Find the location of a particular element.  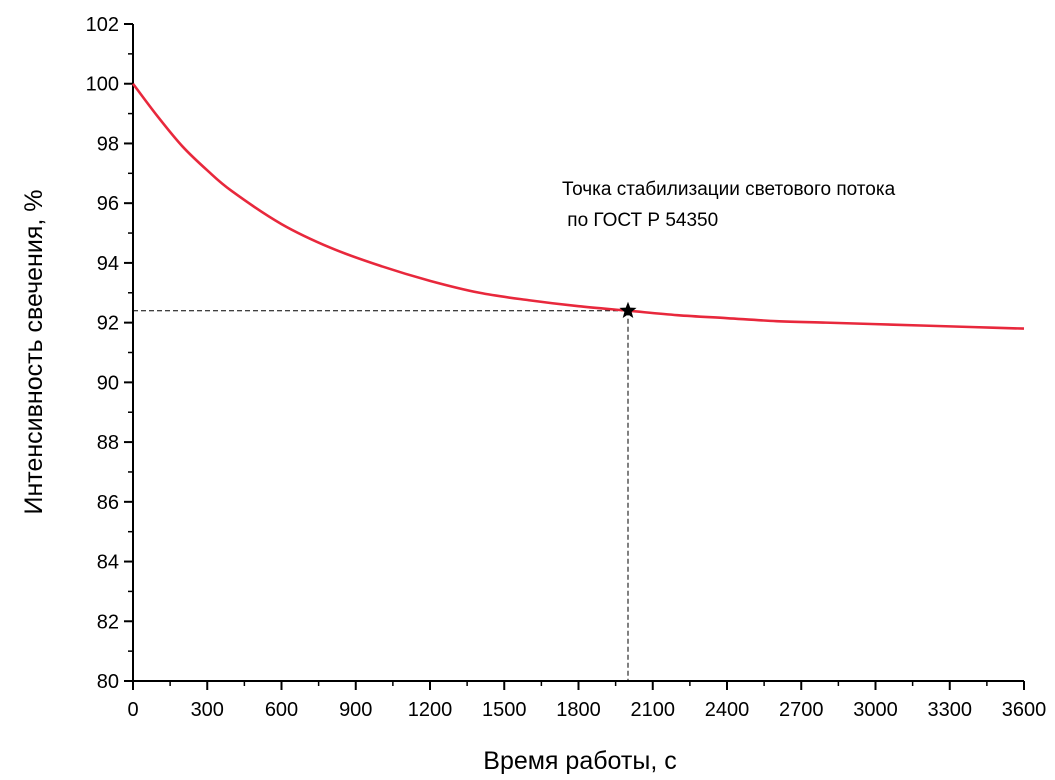

annotation-line-1: Точка стабилизации светового потока is located at coordinates (729, 189).